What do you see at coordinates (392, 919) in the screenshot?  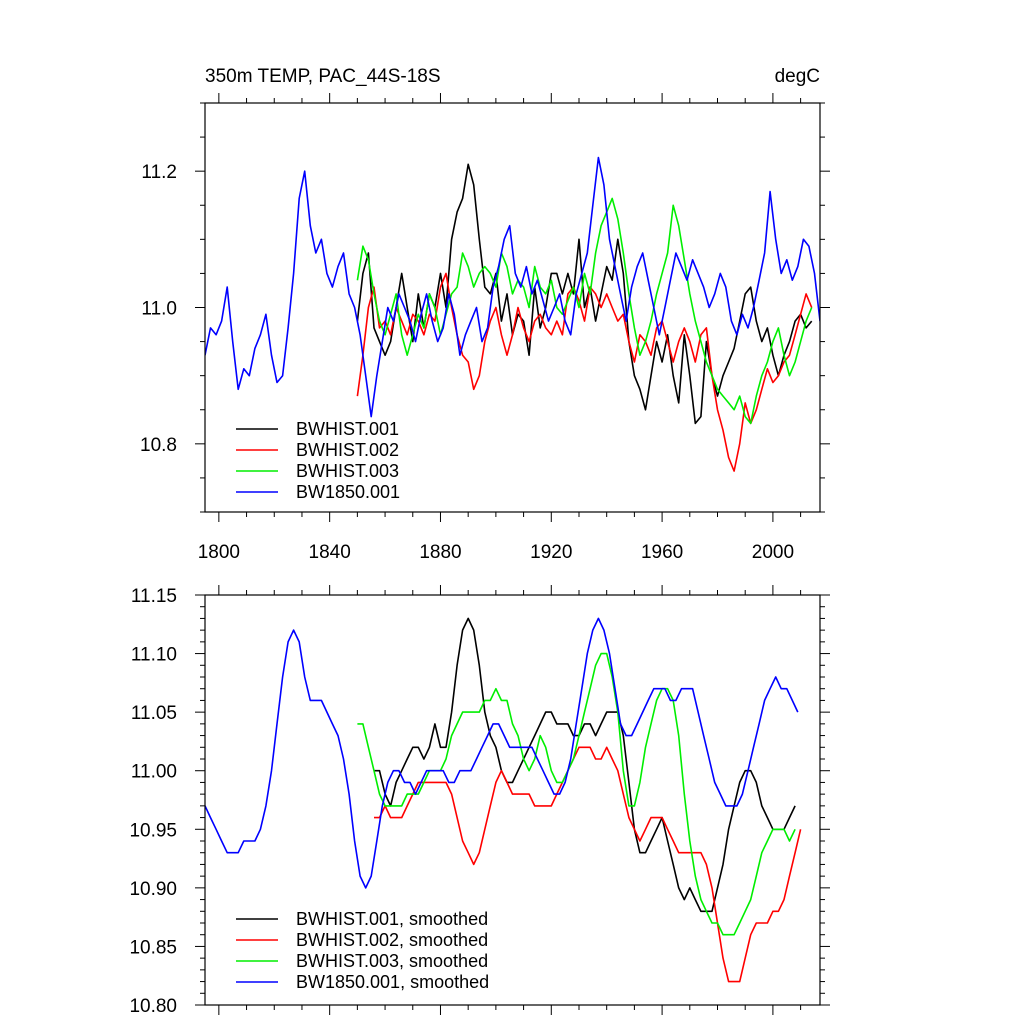 I see `legend-entry: BWHIST.001, smoothed` at bounding box center [392, 919].